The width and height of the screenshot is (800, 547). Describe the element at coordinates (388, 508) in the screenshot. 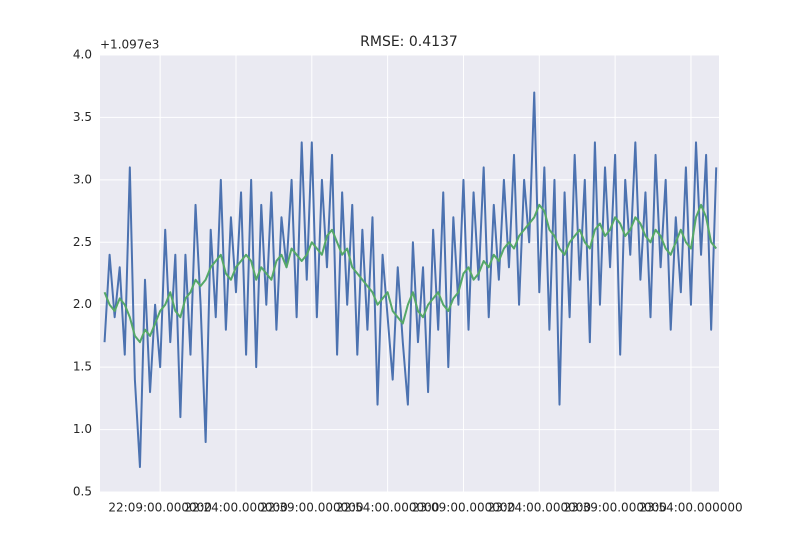

I see `x-tick-label: 22:54:00.000000` at that location.